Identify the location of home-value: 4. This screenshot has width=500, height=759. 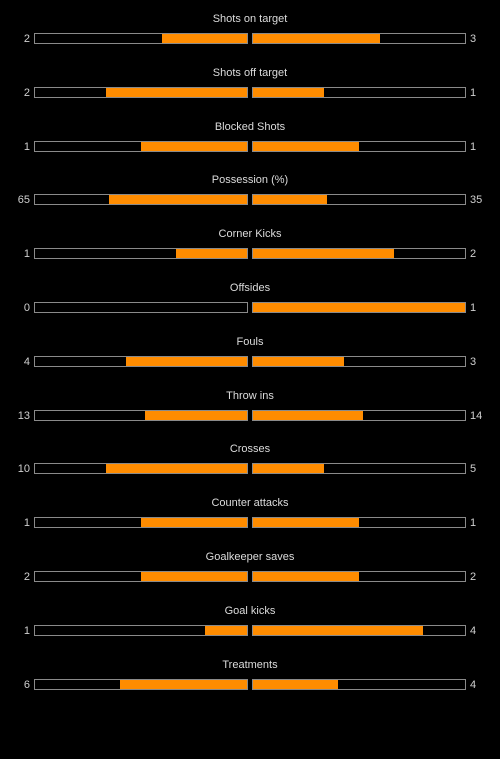
(26, 361).